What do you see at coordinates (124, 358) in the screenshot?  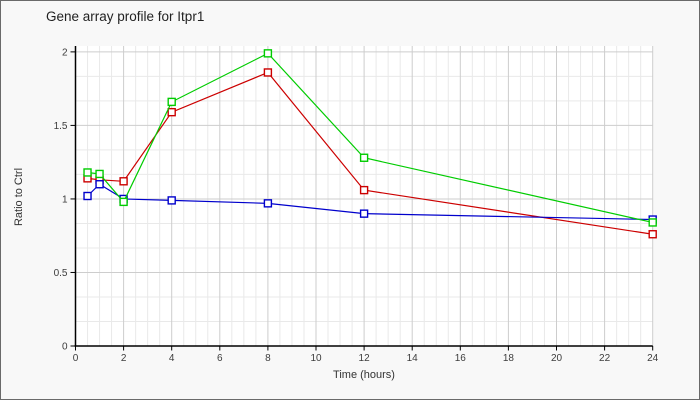 I see `x-tick-label: 2` at bounding box center [124, 358].